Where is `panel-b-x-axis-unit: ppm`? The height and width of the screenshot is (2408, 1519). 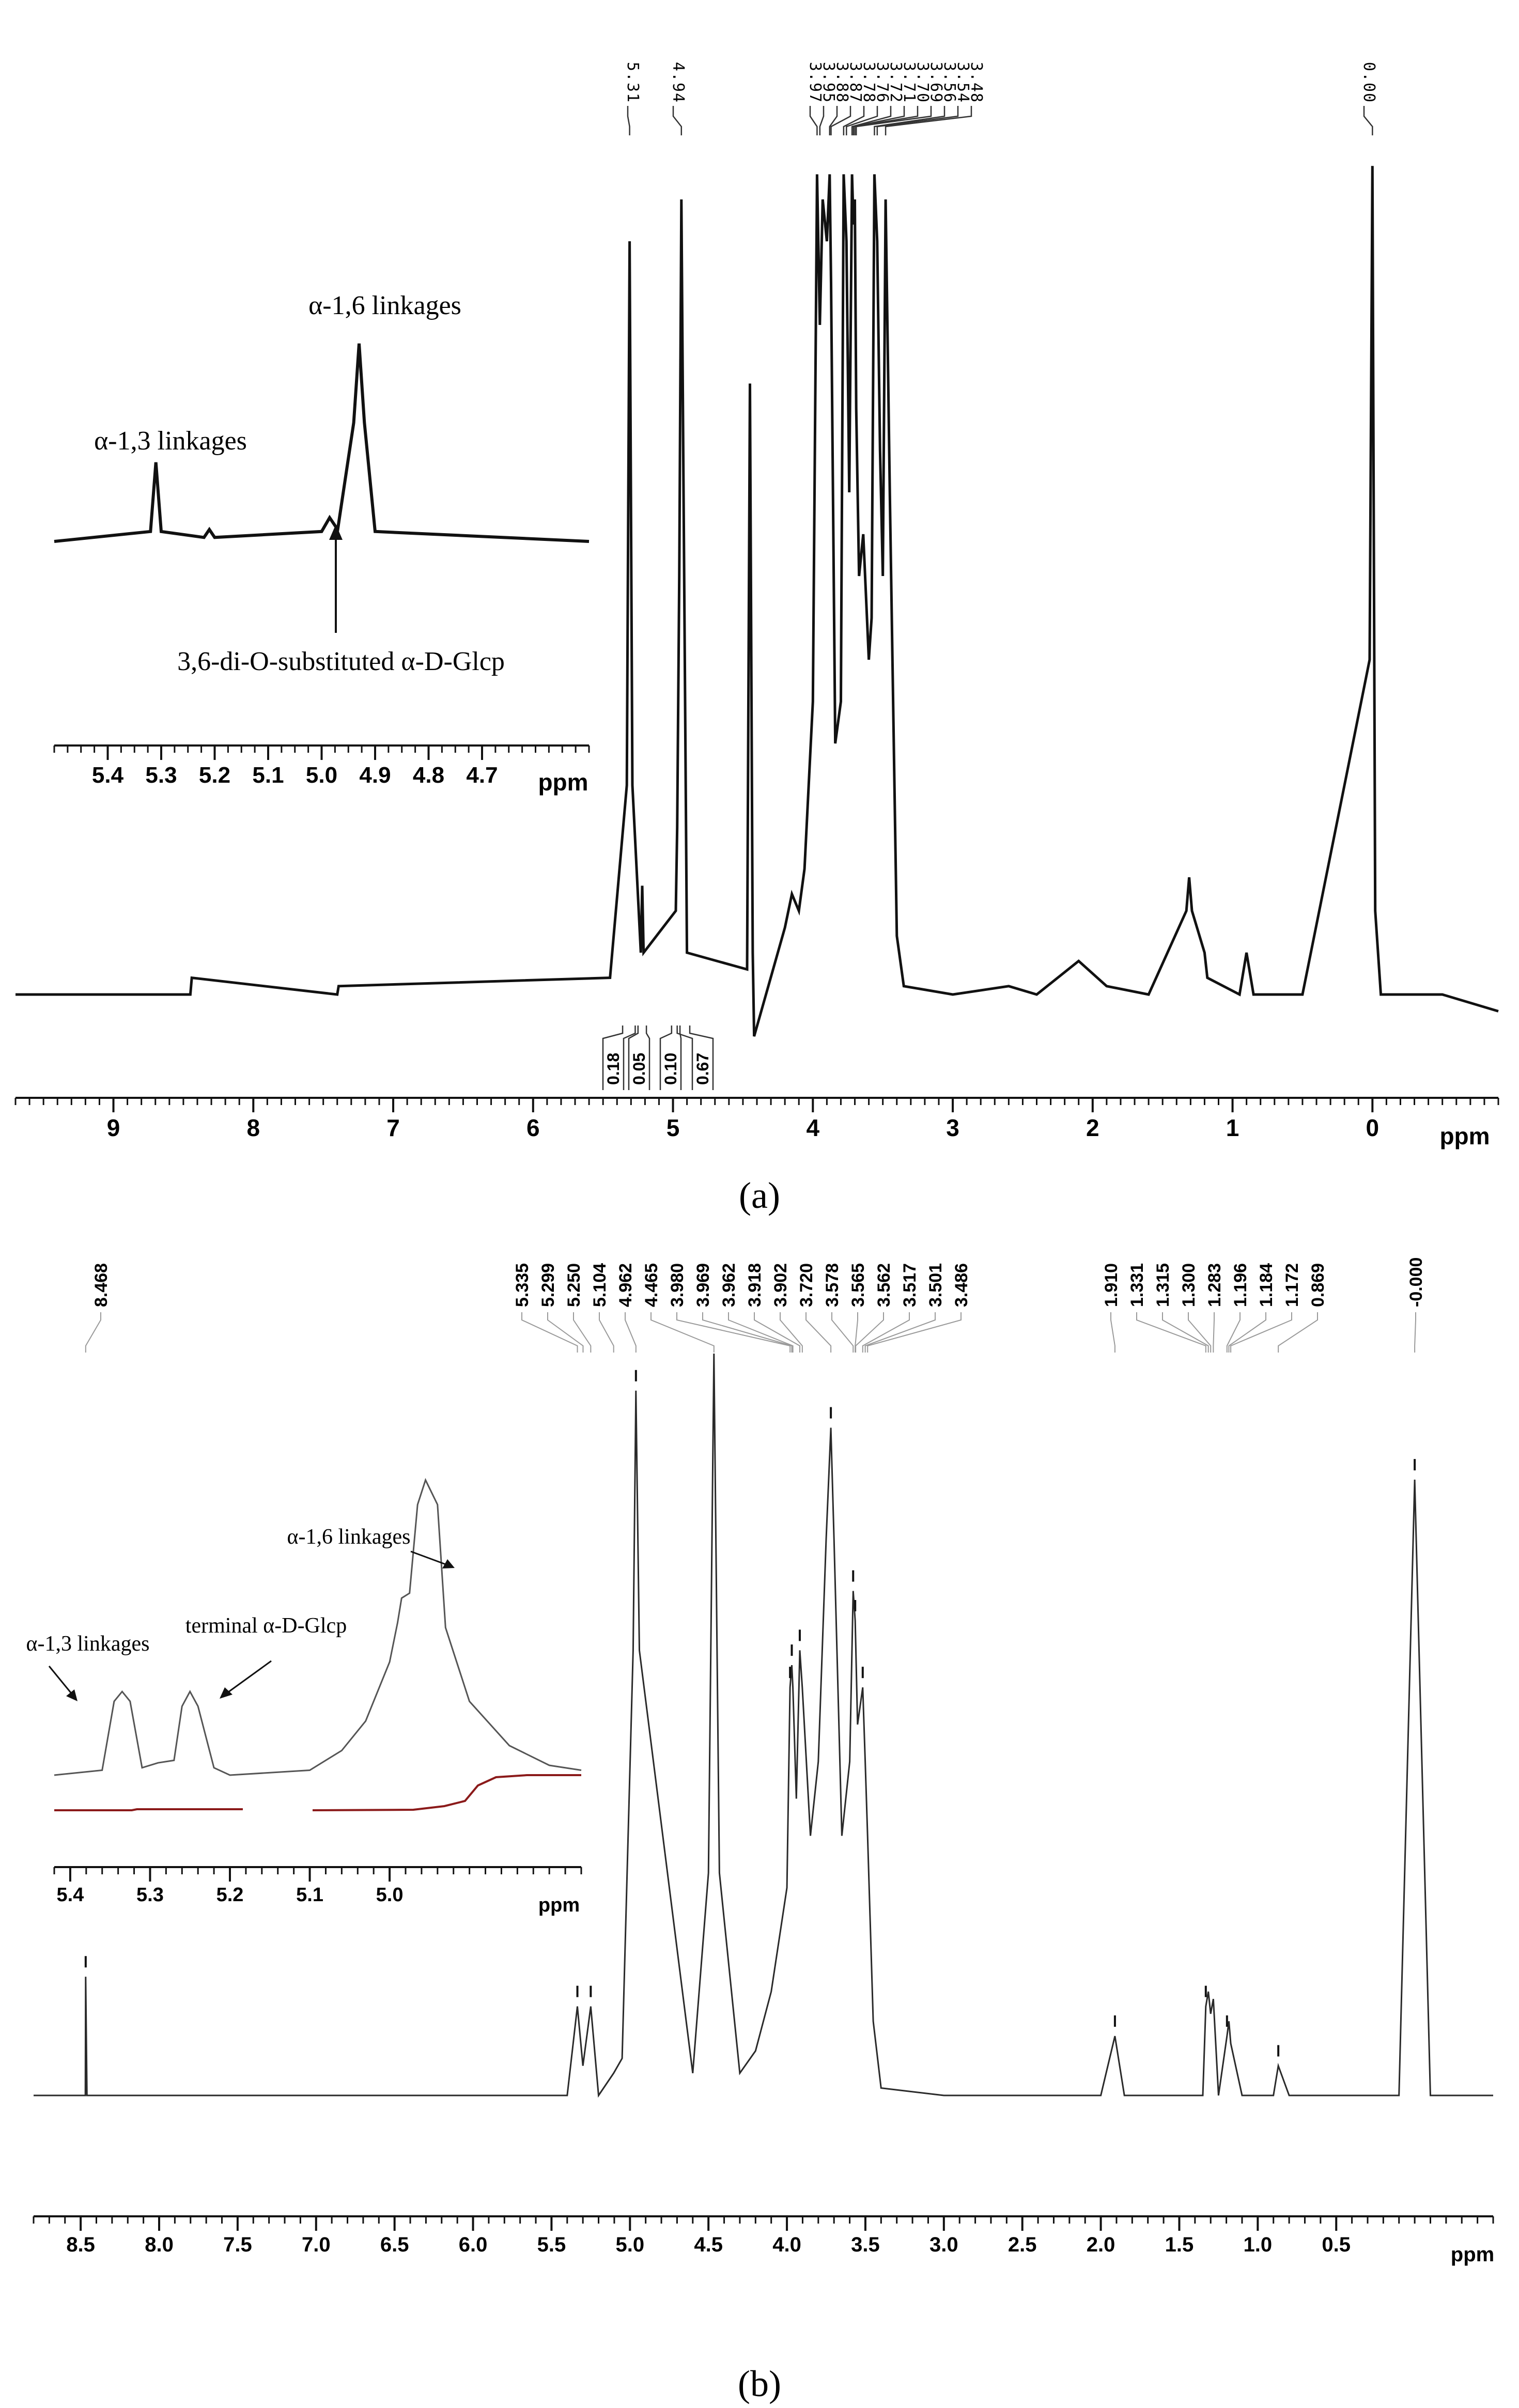 panel-b-x-axis-unit: ppm is located at coordinates (1473, 2254).